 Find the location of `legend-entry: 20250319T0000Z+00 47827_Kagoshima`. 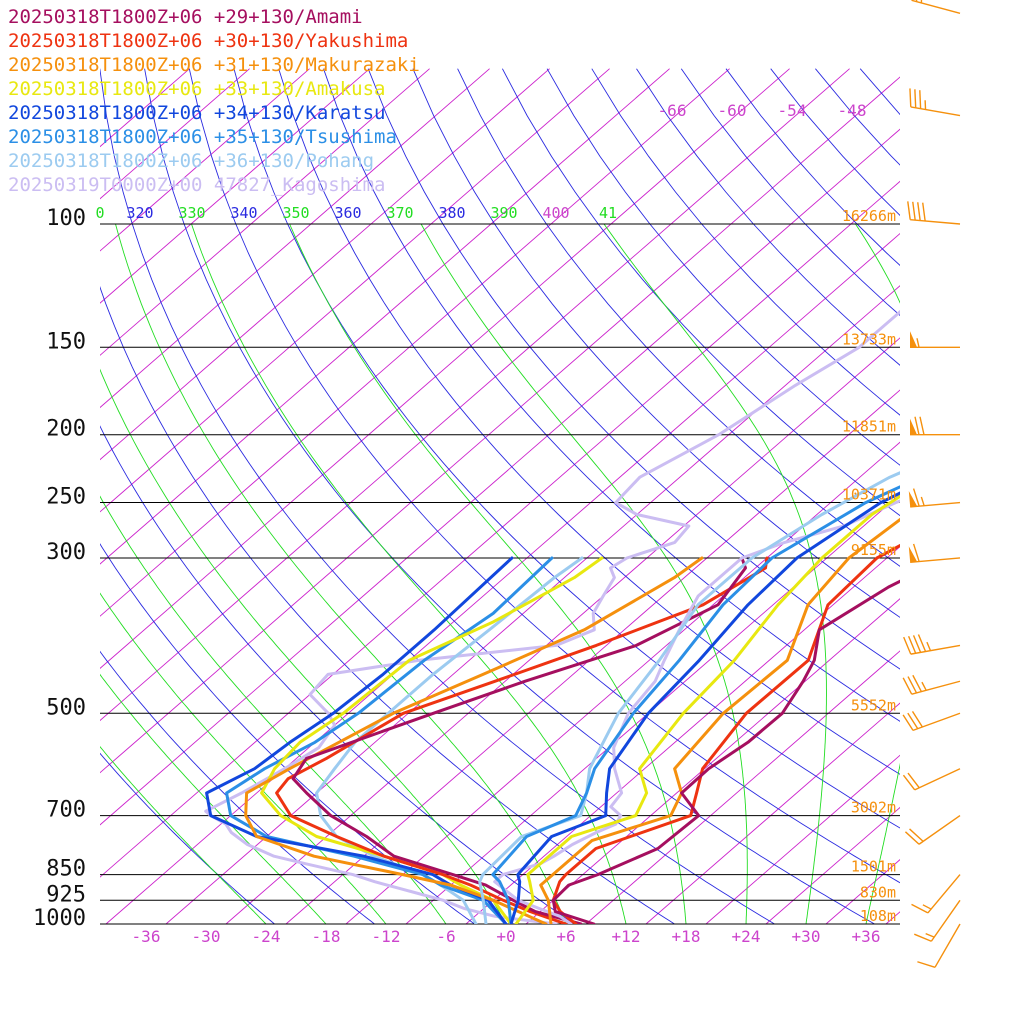

legend-entry: 20250319T0000Z+00 47827_Kagoshima is located at coordinates (197, 185).